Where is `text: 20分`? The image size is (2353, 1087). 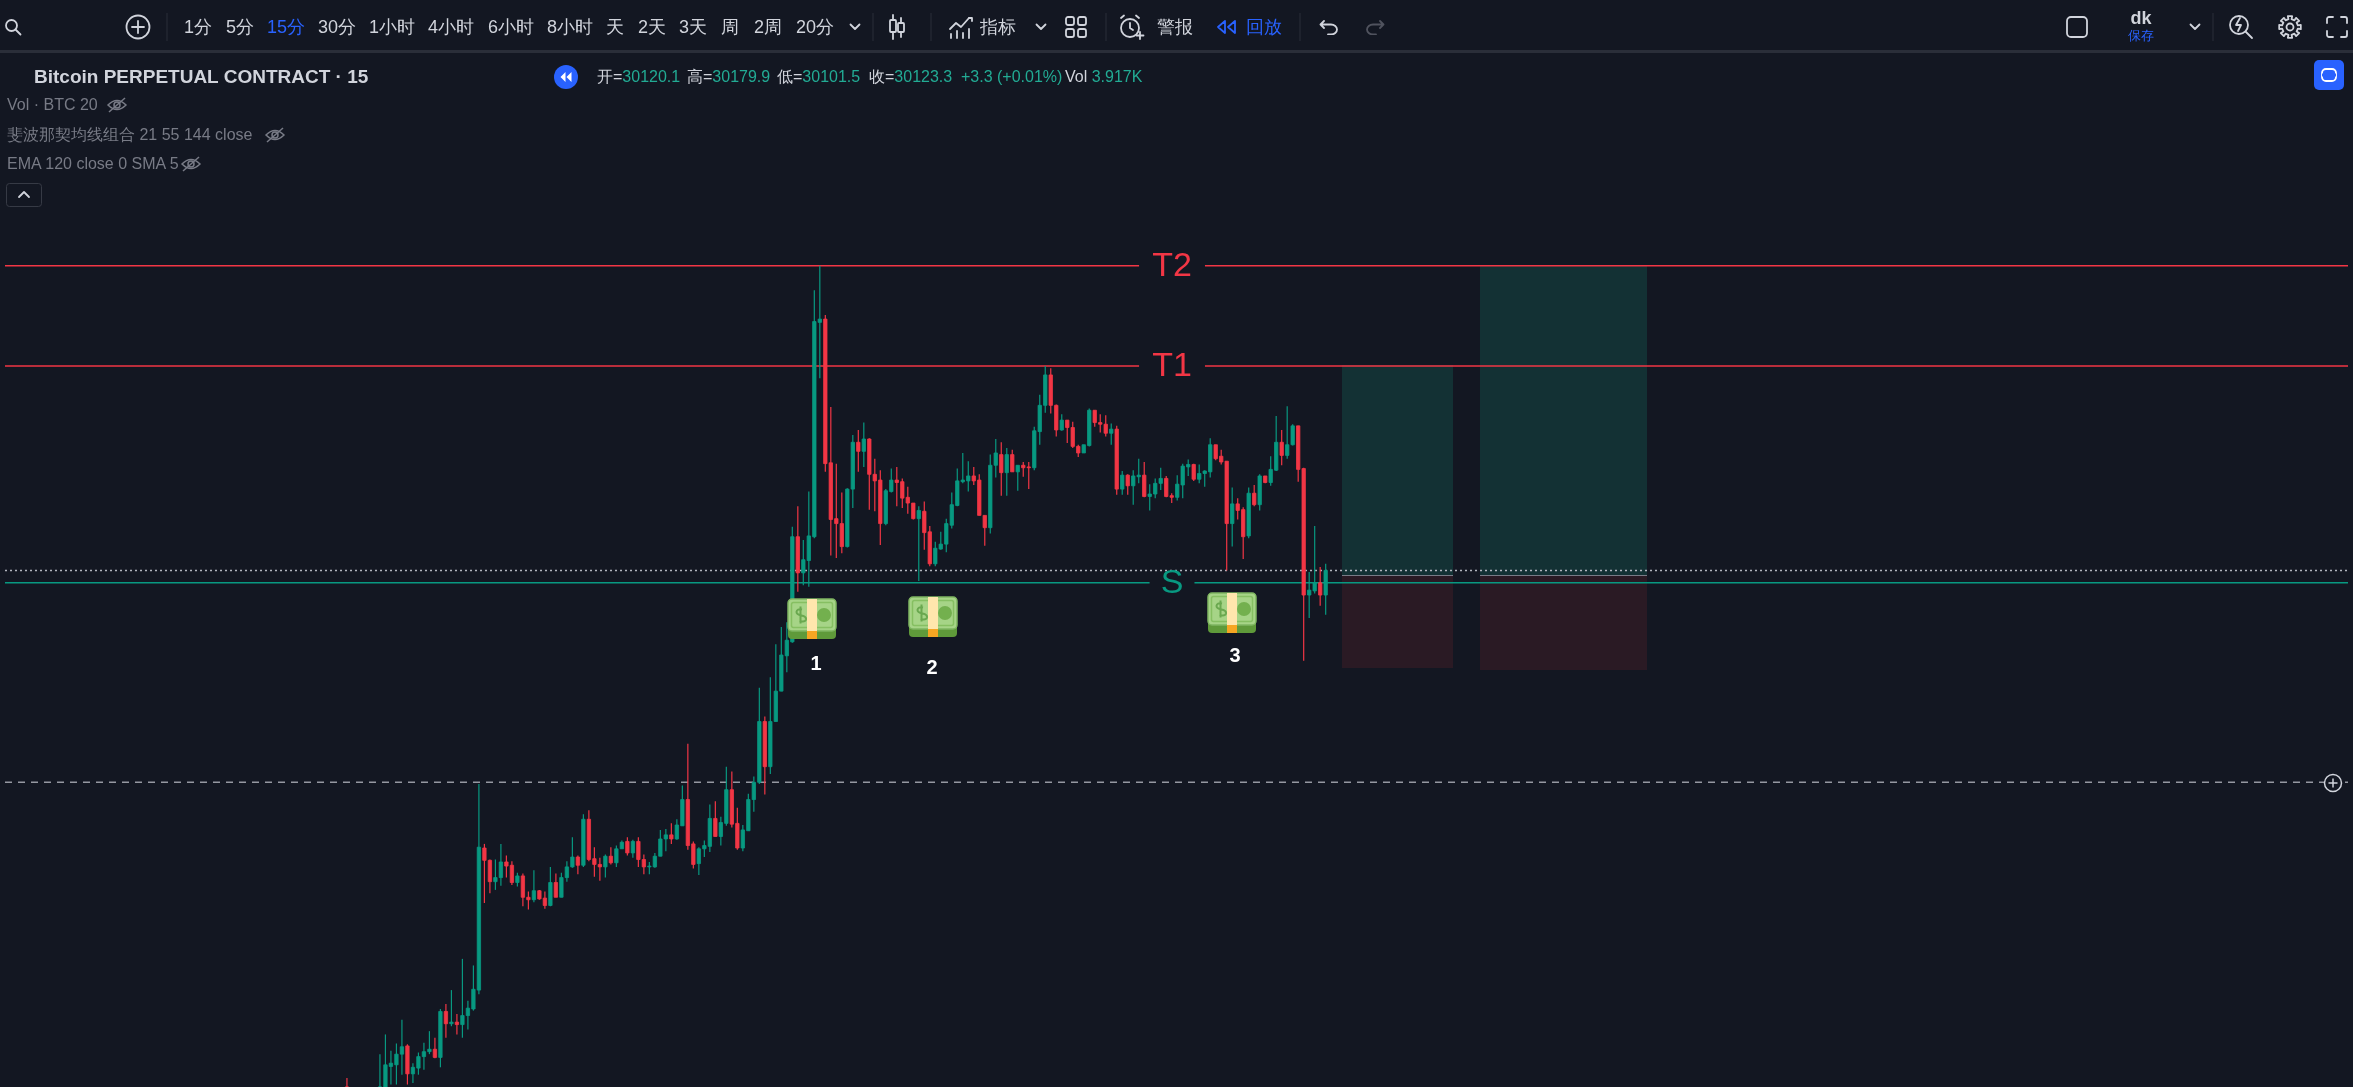
text: 20分 is located at coordinates (815, 27).